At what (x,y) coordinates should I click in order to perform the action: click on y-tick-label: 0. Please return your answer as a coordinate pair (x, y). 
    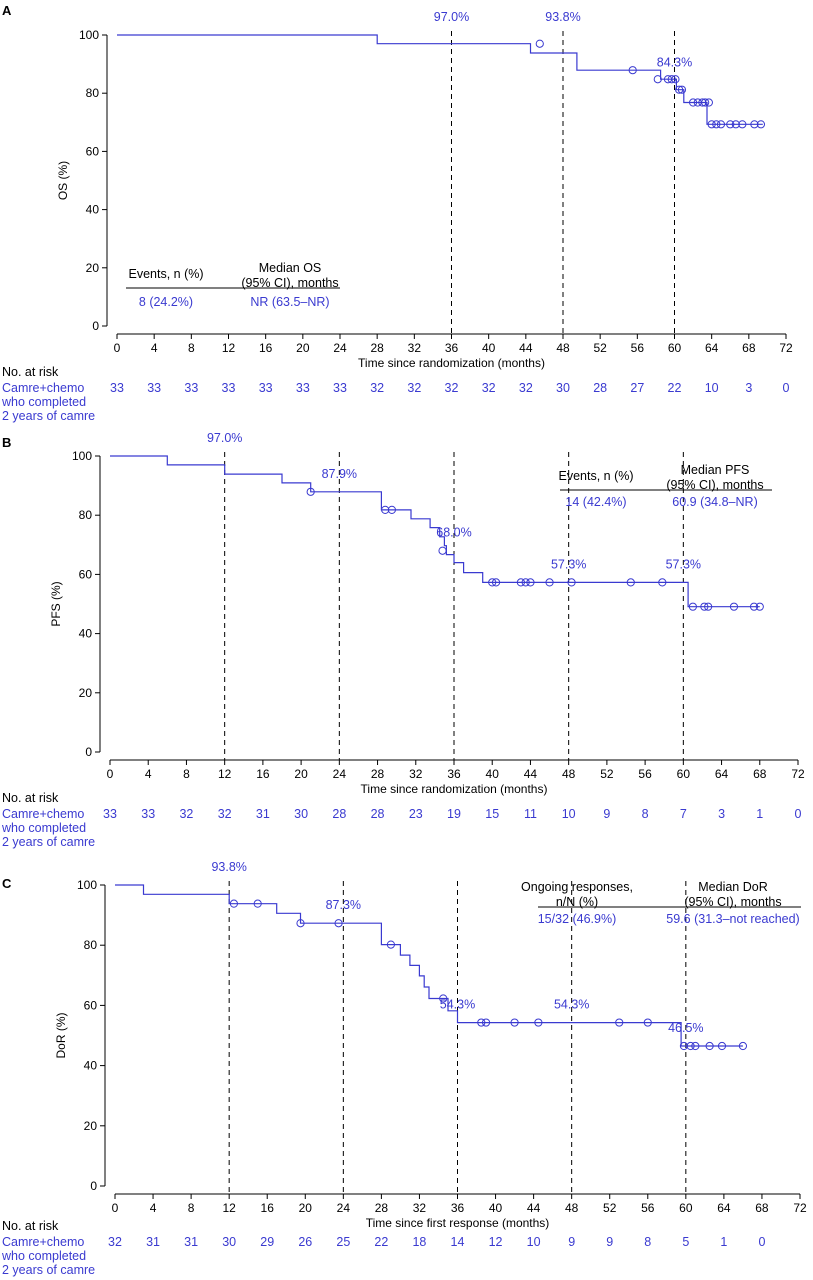
    Looking at the image, I should click on (88, 752).